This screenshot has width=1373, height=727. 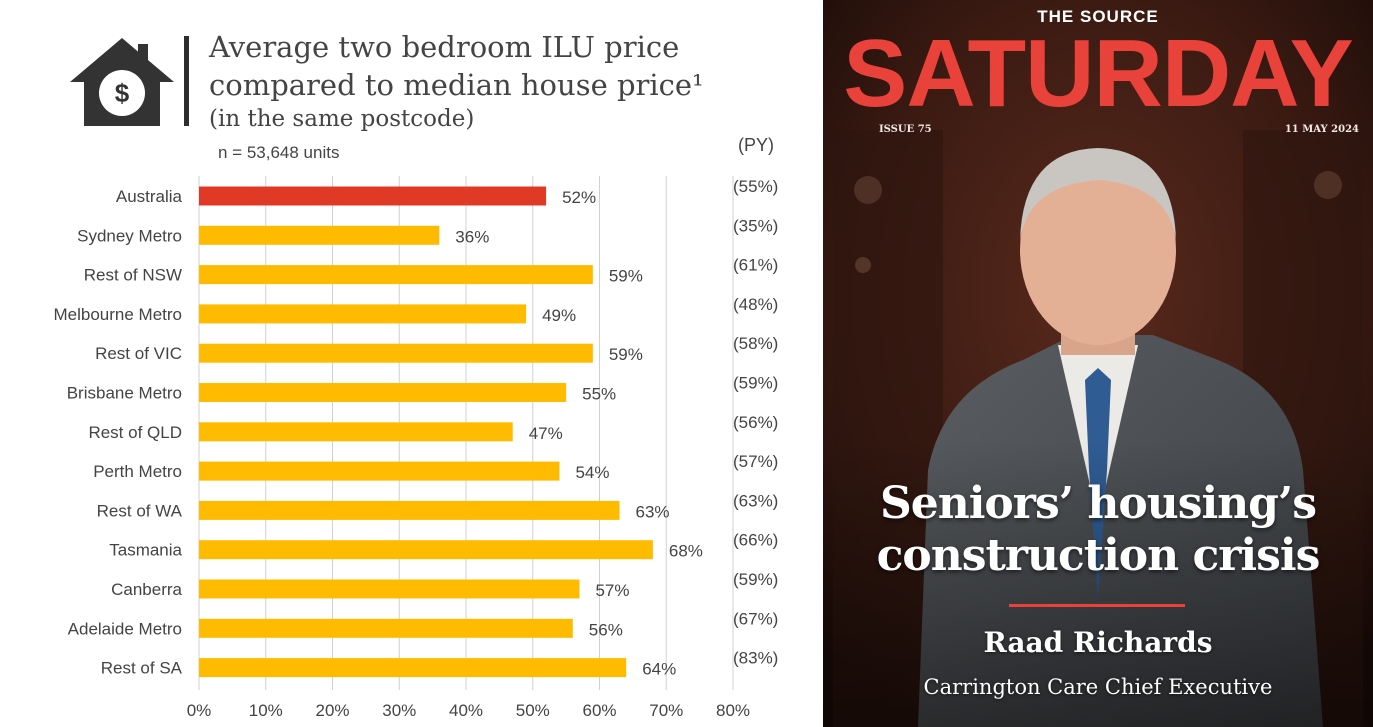 I want to click on data-label: 52%, so click(x=579, y=197).